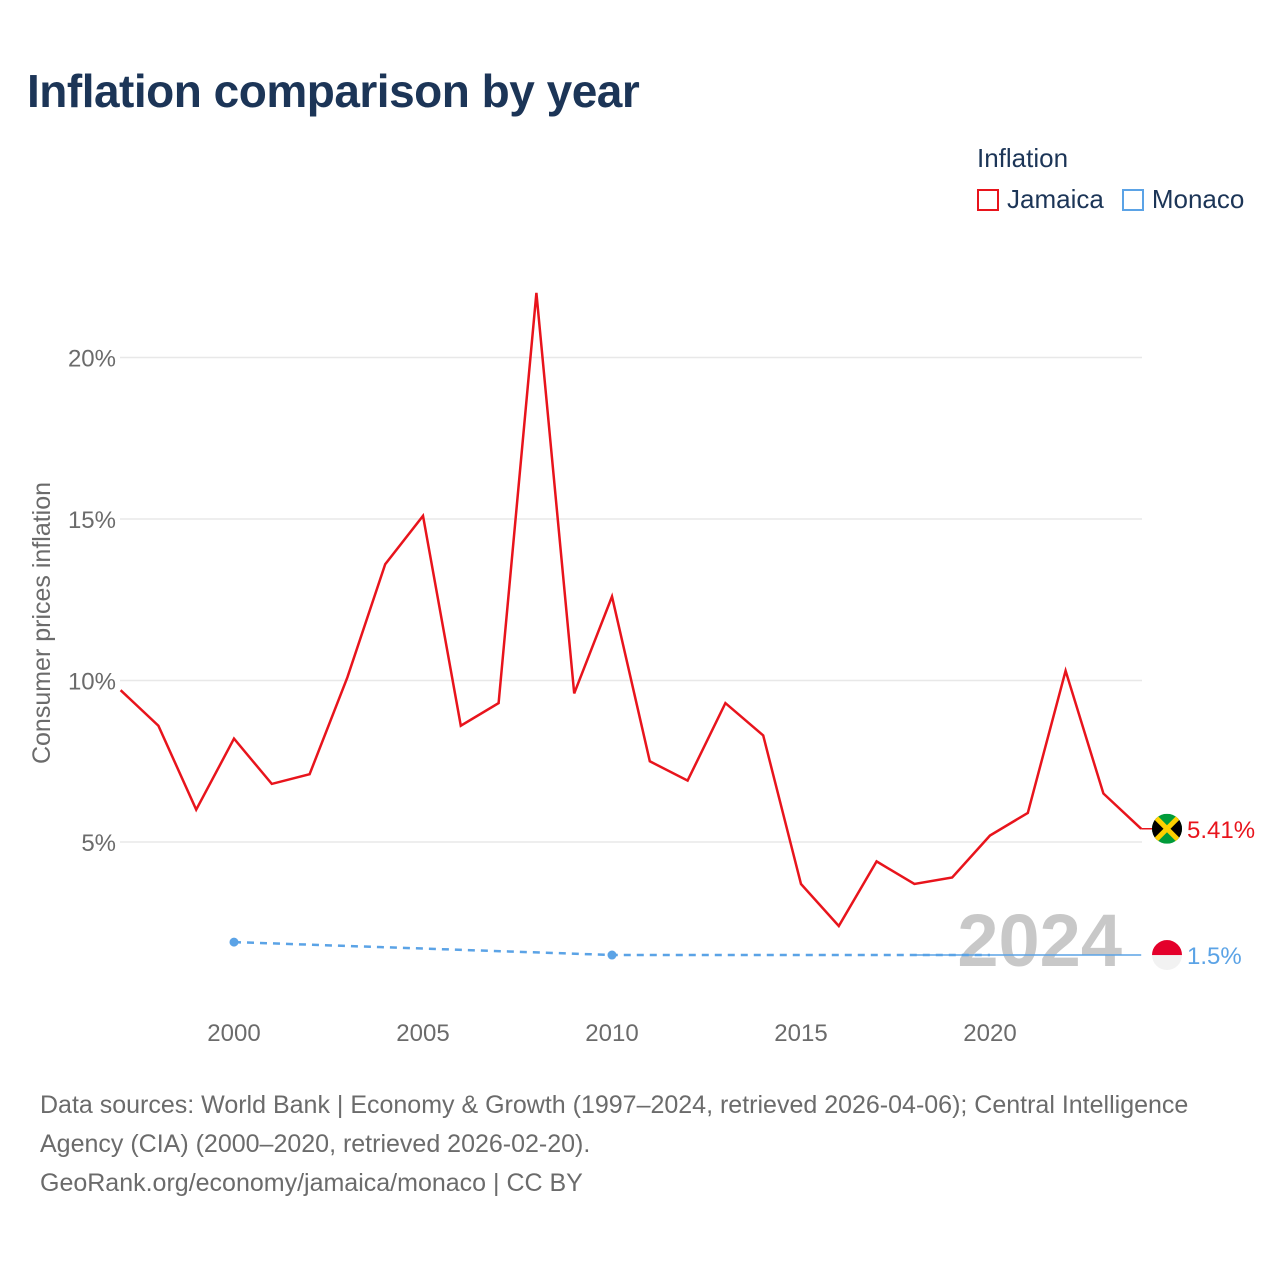 The height and width of the screenshot is (1280, 1280). I want to click on legend-title: Inflation, so click(1023, 158).